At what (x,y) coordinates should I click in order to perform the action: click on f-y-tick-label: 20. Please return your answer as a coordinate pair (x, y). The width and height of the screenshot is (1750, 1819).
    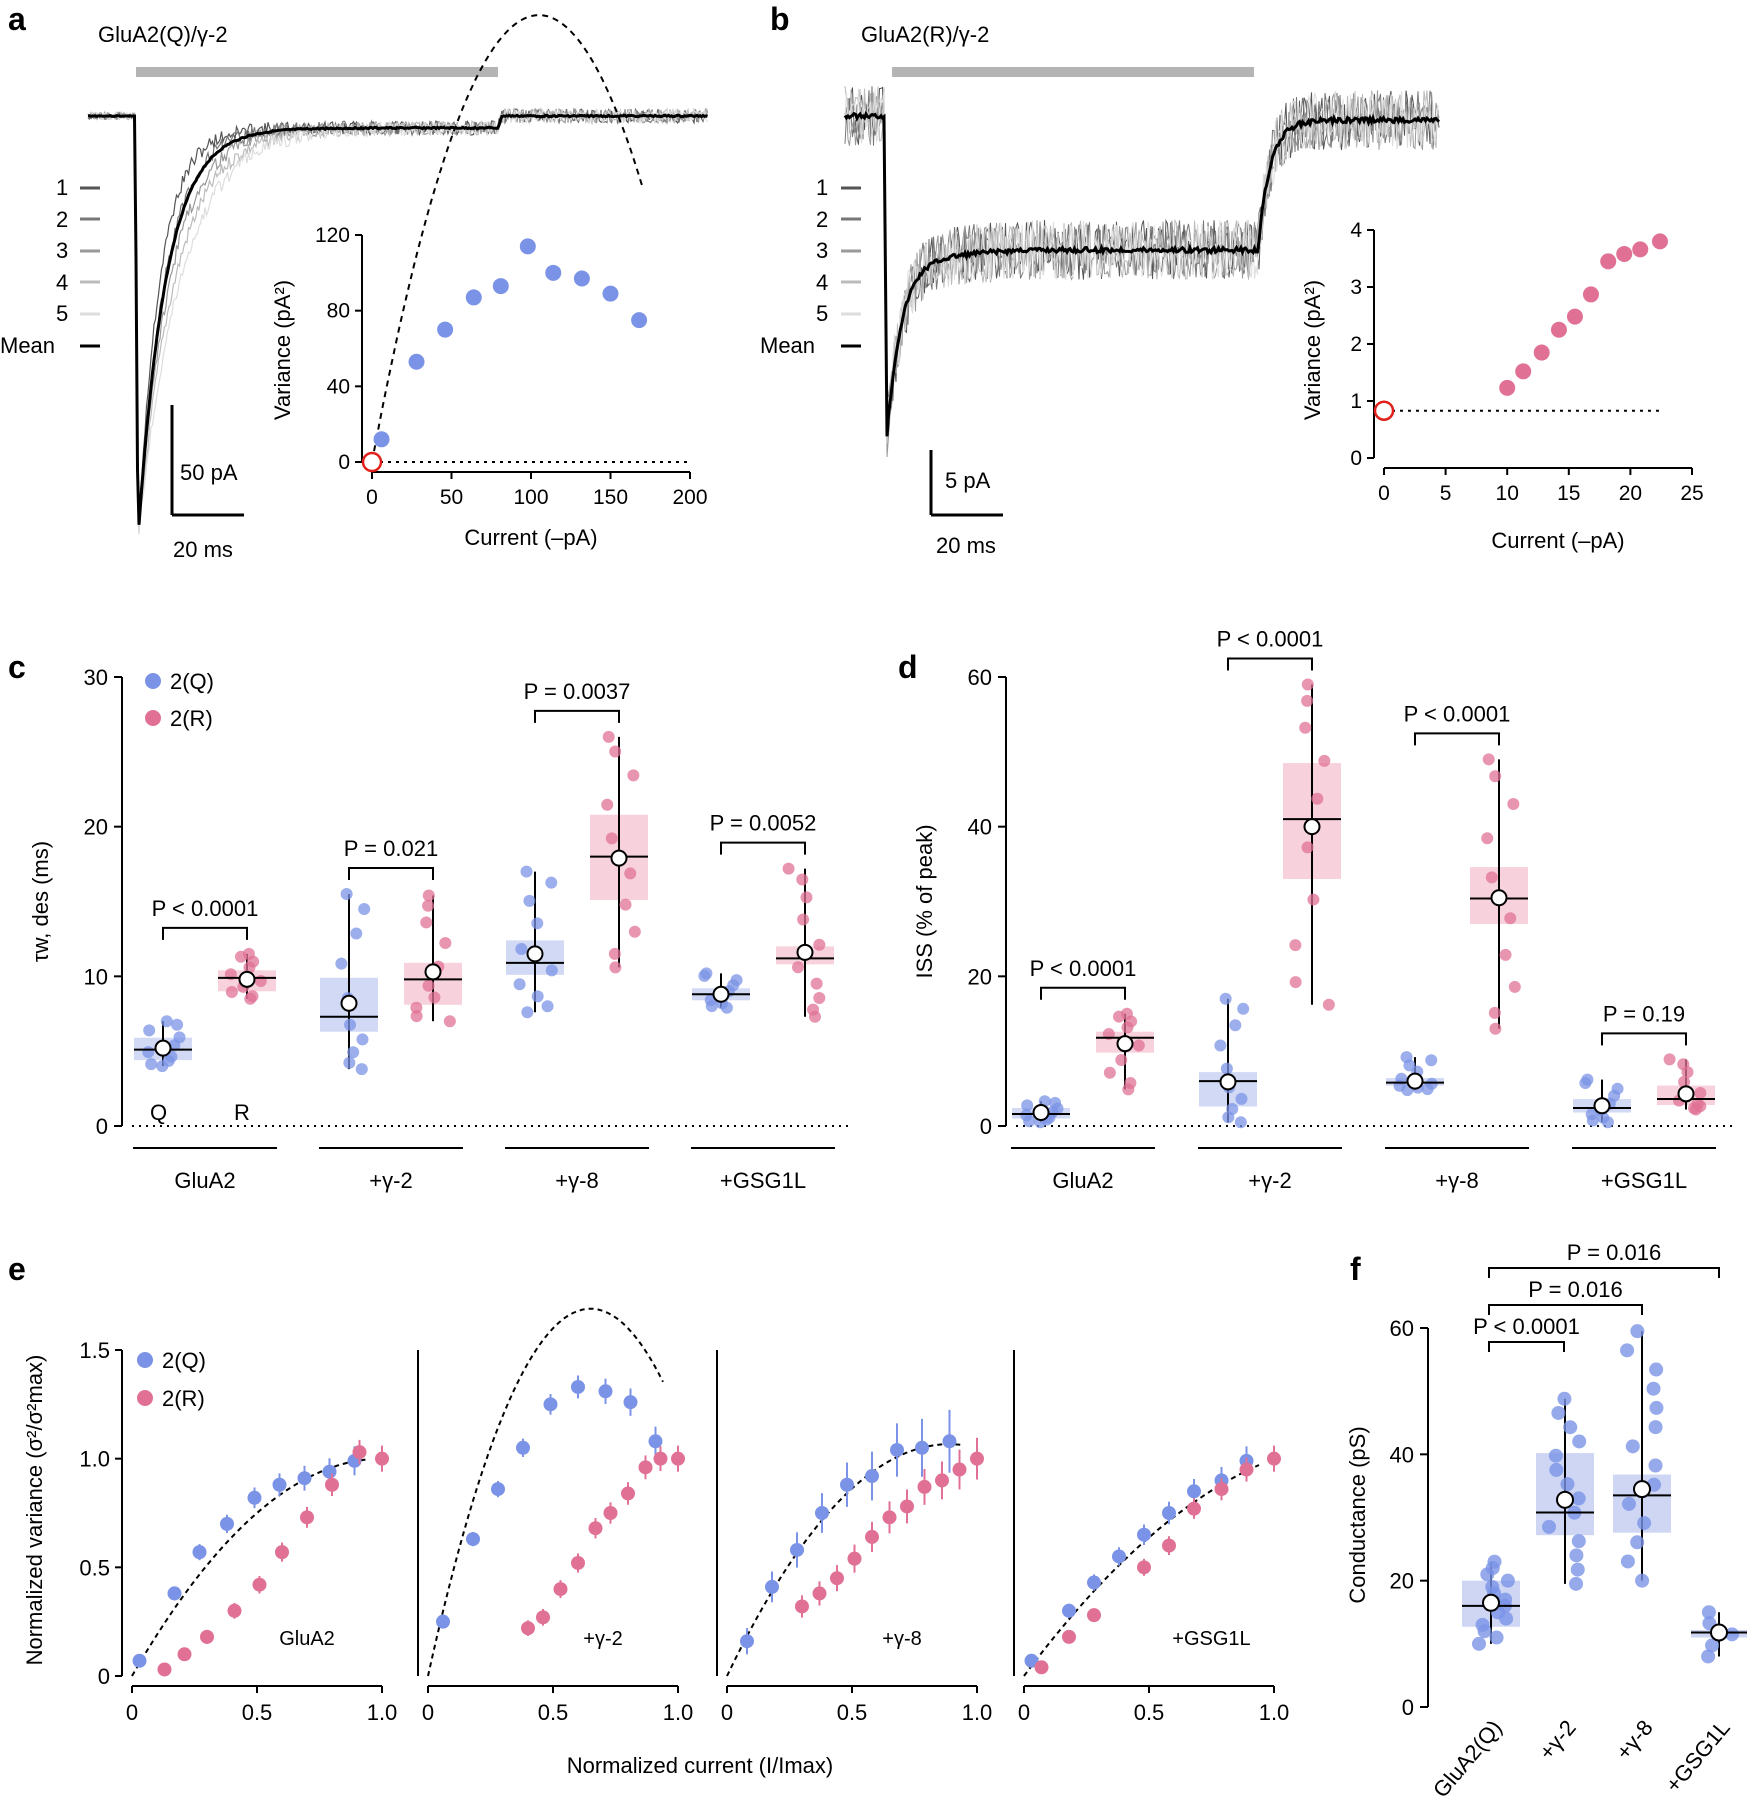
    Looking at the image, I should click on (1402, 1581).